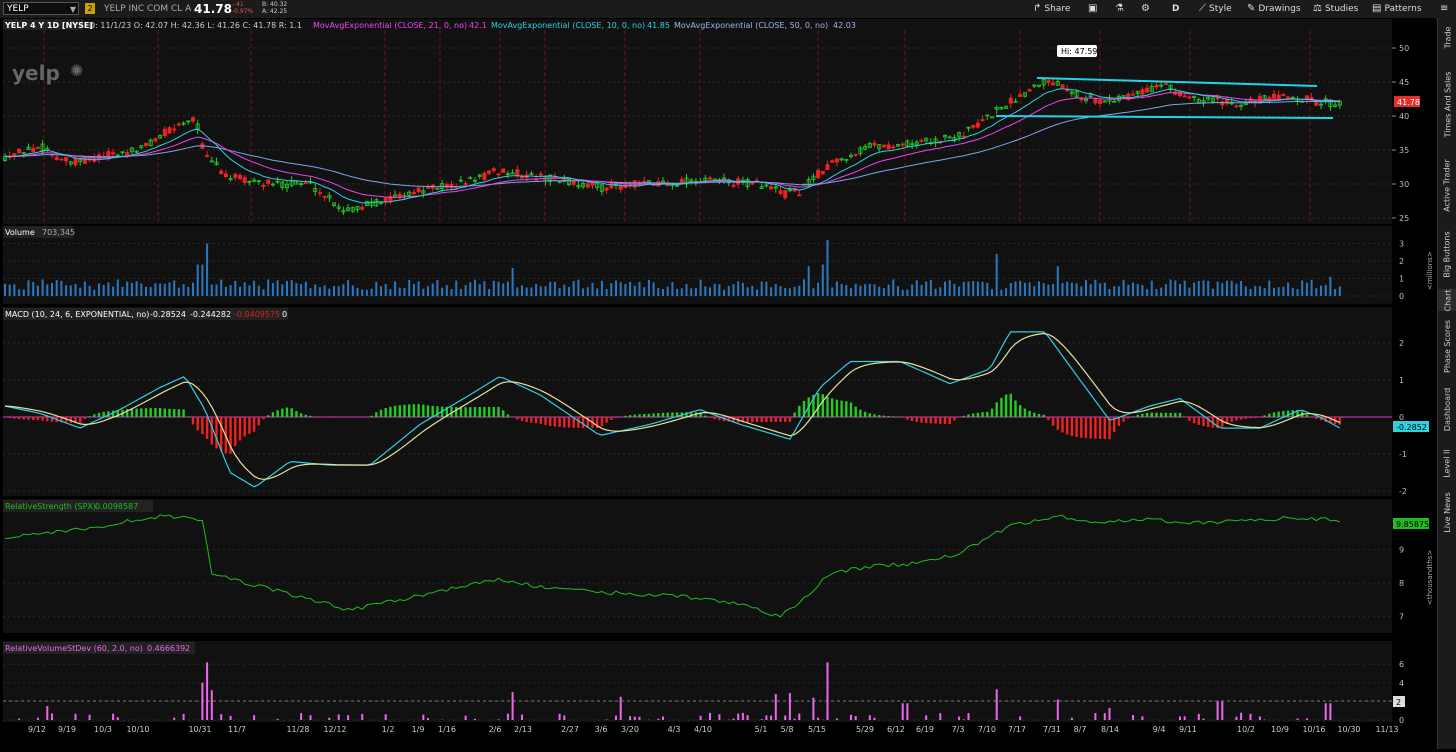 The image size is (1456, 752). I want to click on macd-label: MACD (10, 24, 6, EXPONENTIAL, no), so click(77, 314).